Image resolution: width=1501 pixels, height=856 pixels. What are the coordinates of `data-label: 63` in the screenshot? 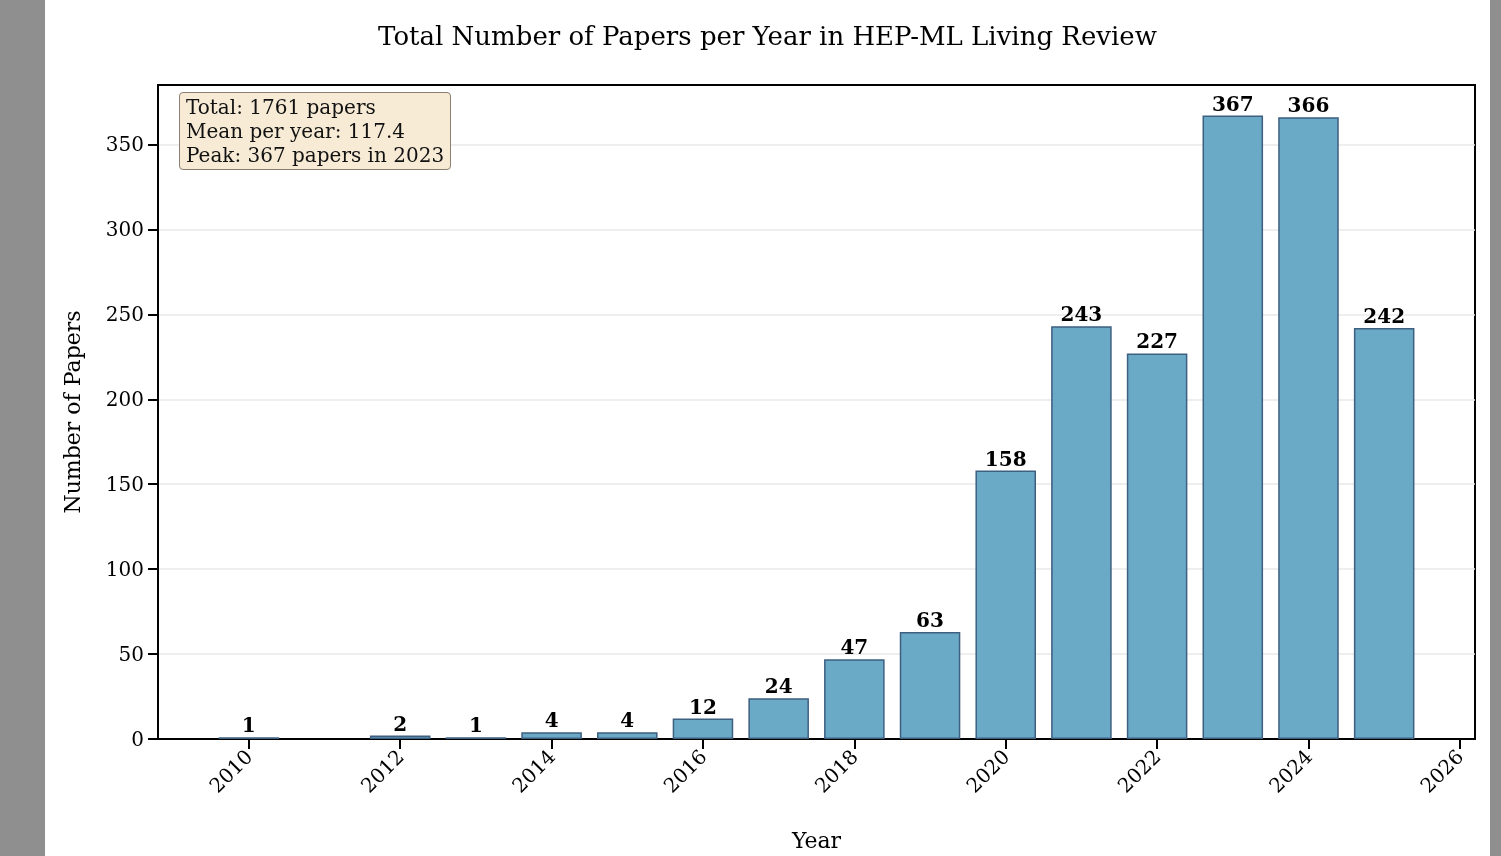 It's located at (930, 619).